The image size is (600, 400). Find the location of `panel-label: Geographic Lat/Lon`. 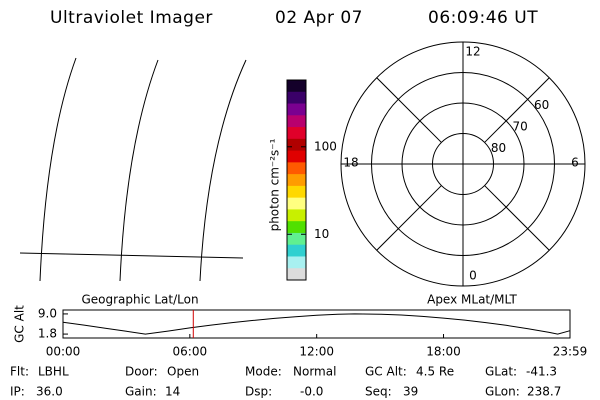

panel-label: Geographic Lat/Lon is located at coordinates (139, 300).